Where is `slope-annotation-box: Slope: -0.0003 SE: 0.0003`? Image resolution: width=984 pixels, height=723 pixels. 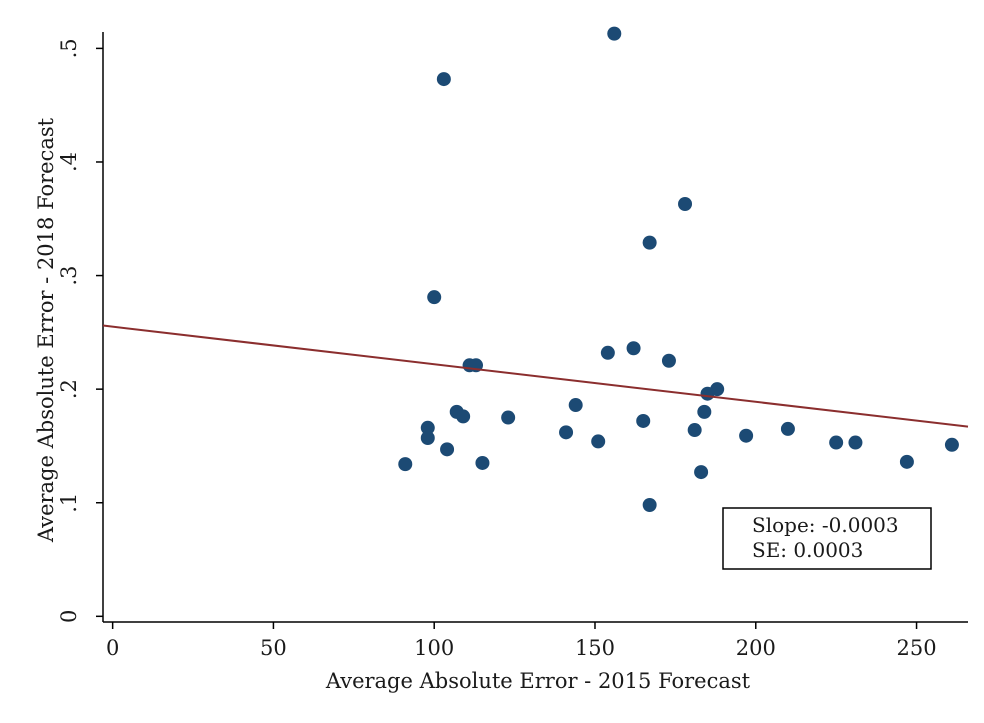
slope-annotation-box: Slope: -0.0003 SE: 0.0003 is located at coordinates (827, 538).